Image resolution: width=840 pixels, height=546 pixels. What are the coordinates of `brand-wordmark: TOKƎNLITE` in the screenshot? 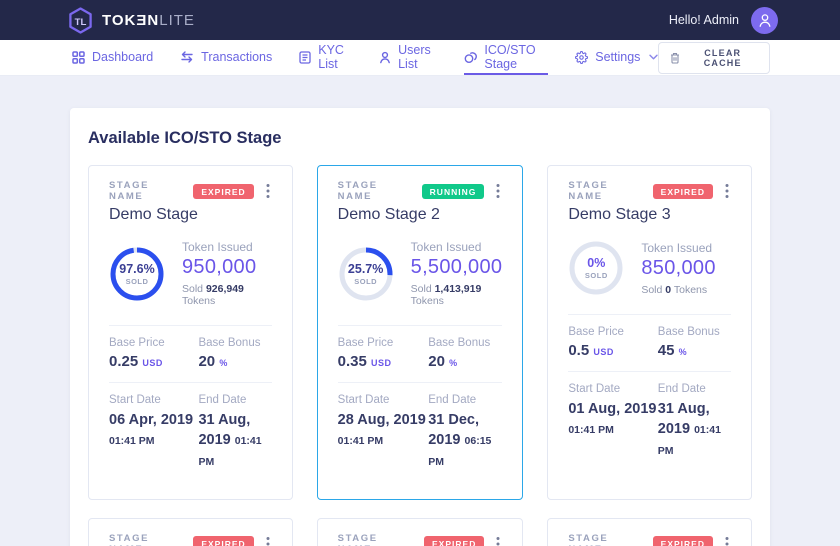 It's located at (148, 20).